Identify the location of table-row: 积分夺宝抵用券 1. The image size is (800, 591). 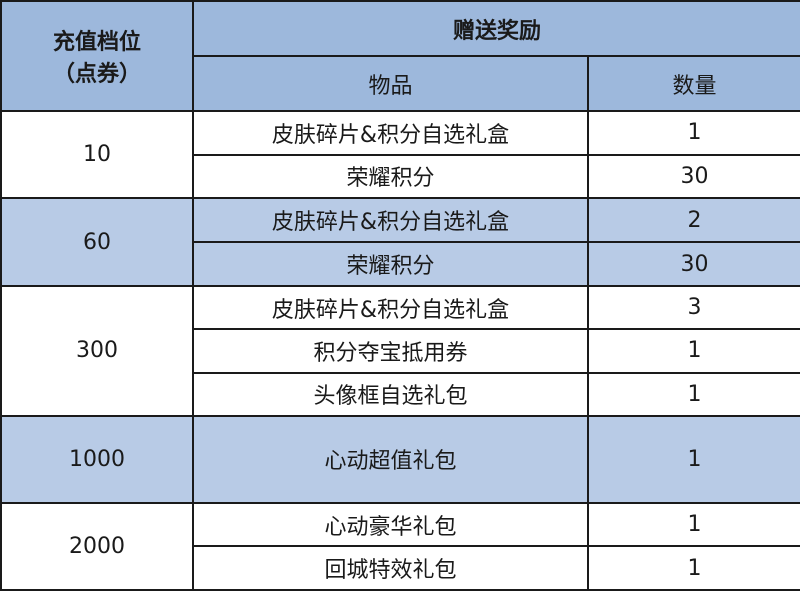
(400, 351).